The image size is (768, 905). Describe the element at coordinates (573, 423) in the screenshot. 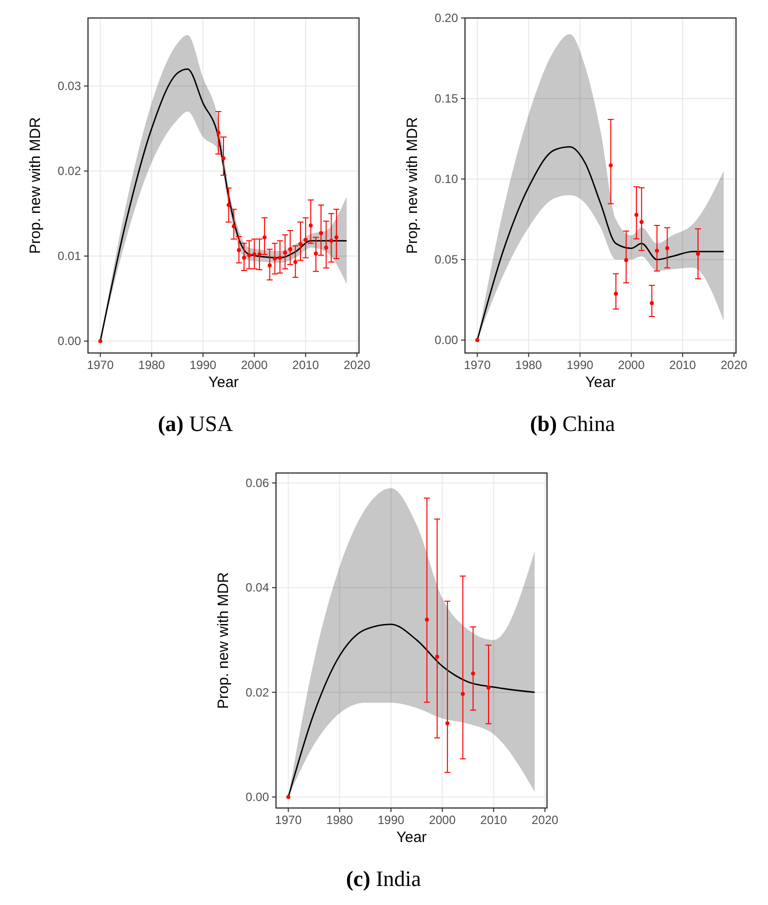

I see `text: (b) China` at that location.